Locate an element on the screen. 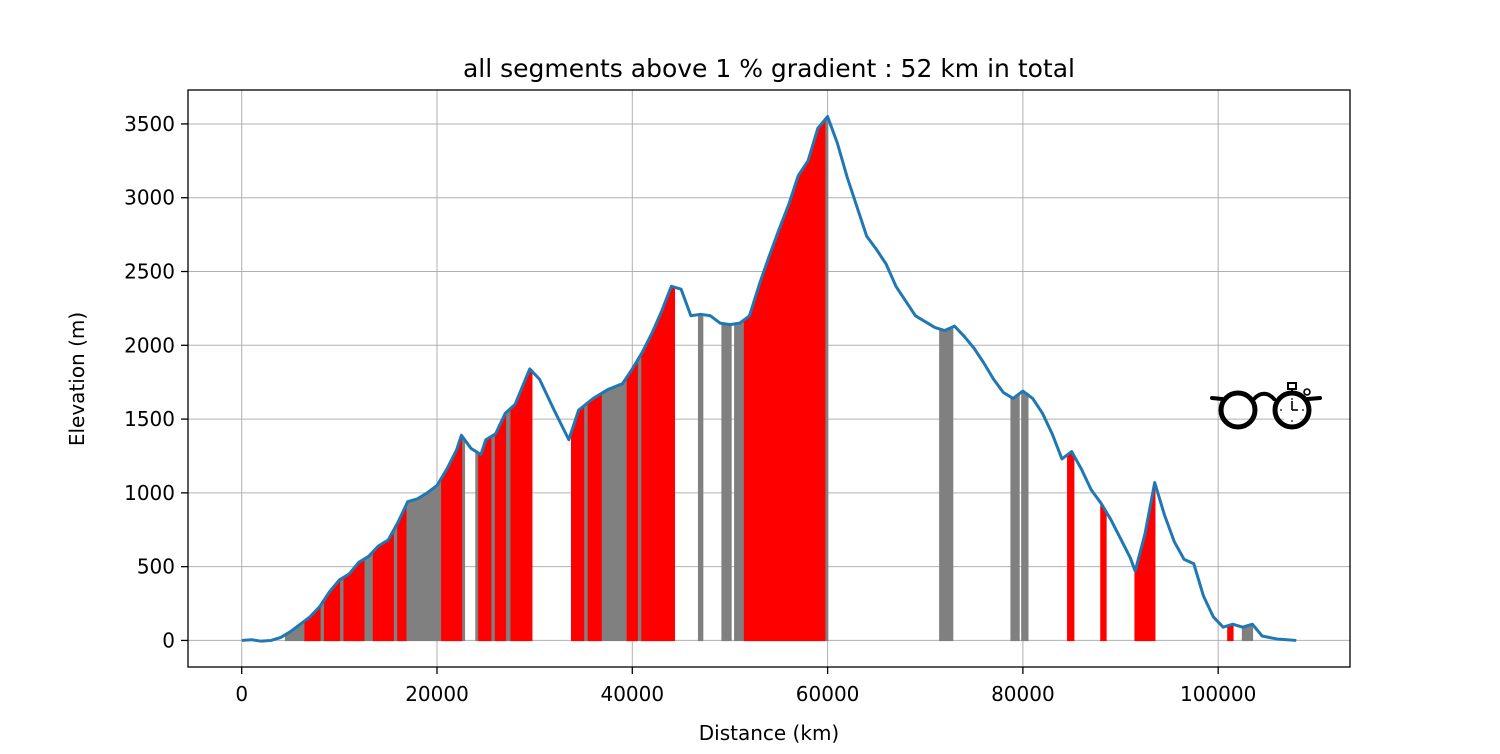  x-tick-label: 100000 is located at coordinates (1218, 694).